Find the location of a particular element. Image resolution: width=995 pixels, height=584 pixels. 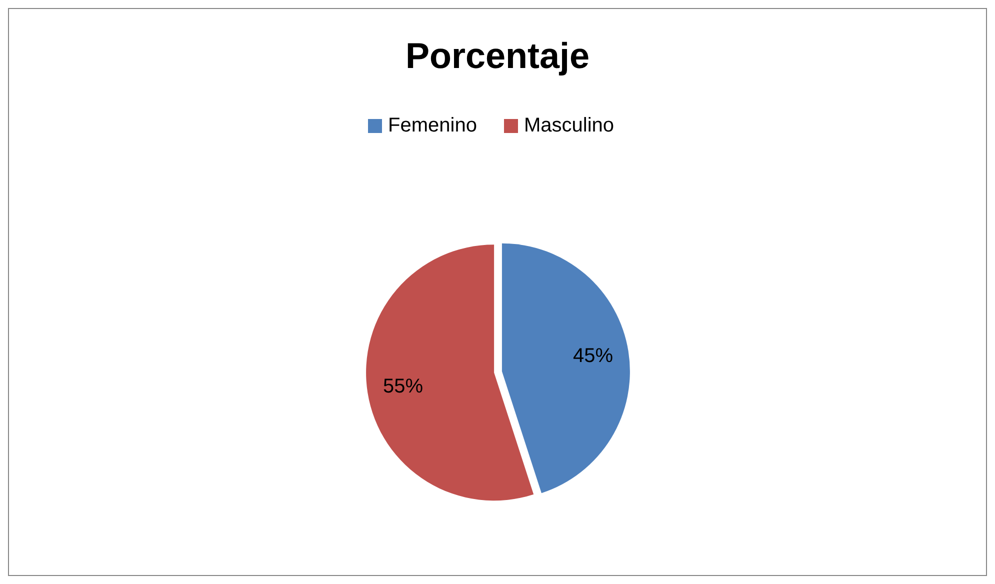

legend-label: Masculino is located at coordinates (569, 125).